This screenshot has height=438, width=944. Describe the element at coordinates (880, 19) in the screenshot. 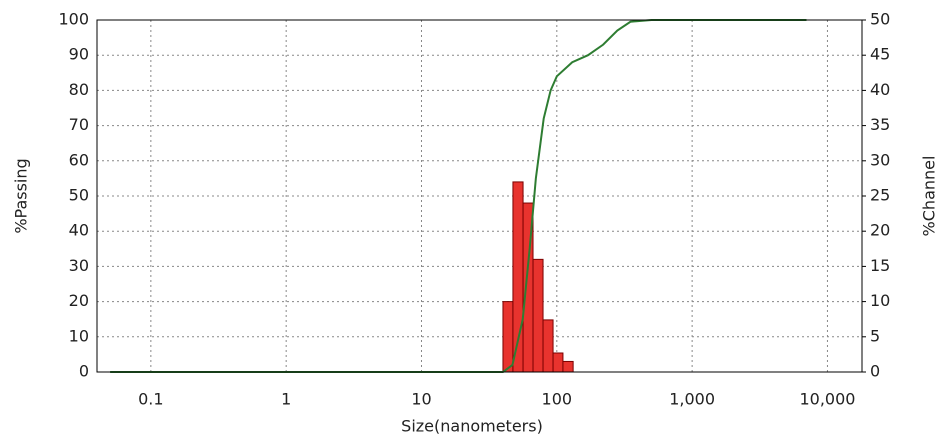

I see `y2-tick-label: 50` at that location.